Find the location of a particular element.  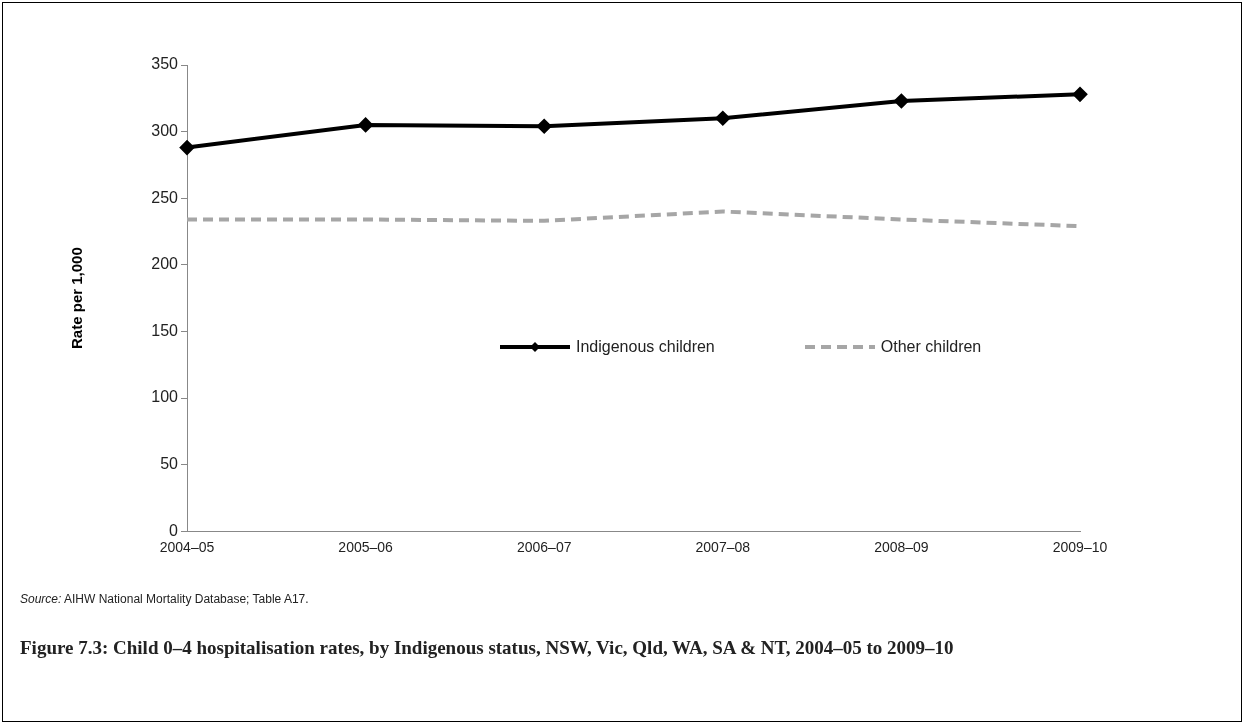

x-tick-label: 2006–07 is located at coordinates (544, 547).